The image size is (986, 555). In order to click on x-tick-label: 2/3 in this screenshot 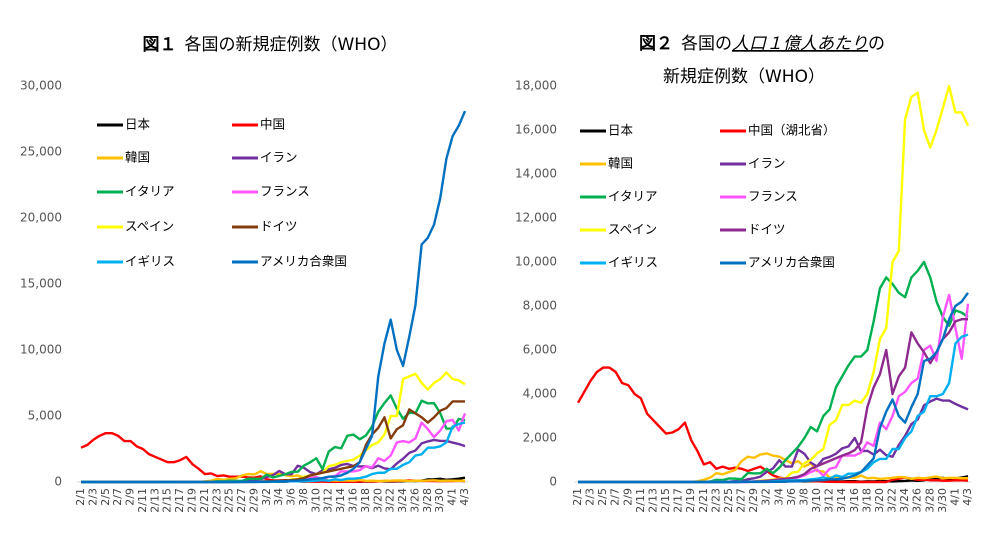, I will do `click(92, 497)`.